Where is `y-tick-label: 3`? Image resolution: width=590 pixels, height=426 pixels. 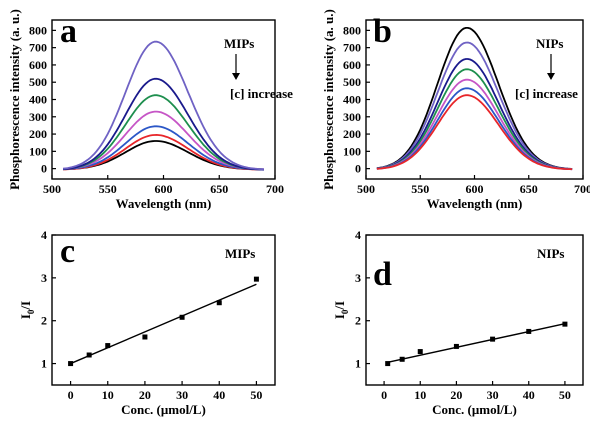 y-tick-label: 3 is located at coordinates (358, 278).